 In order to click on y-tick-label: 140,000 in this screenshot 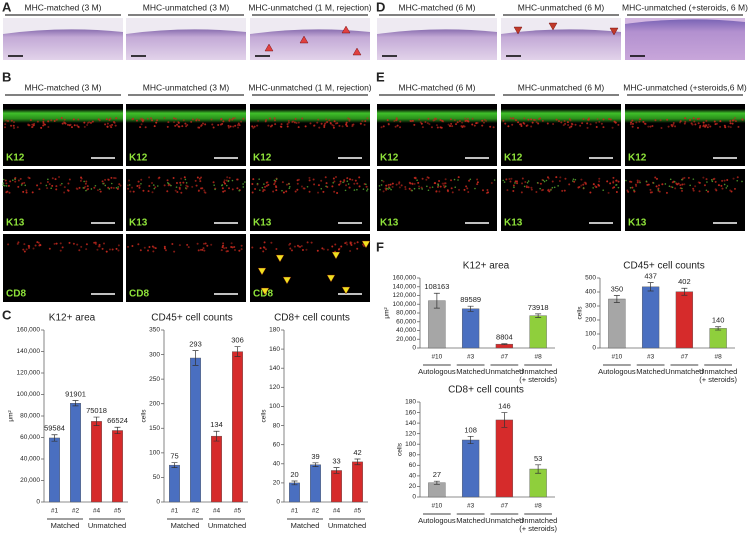, I will do `click(29, 351)`.